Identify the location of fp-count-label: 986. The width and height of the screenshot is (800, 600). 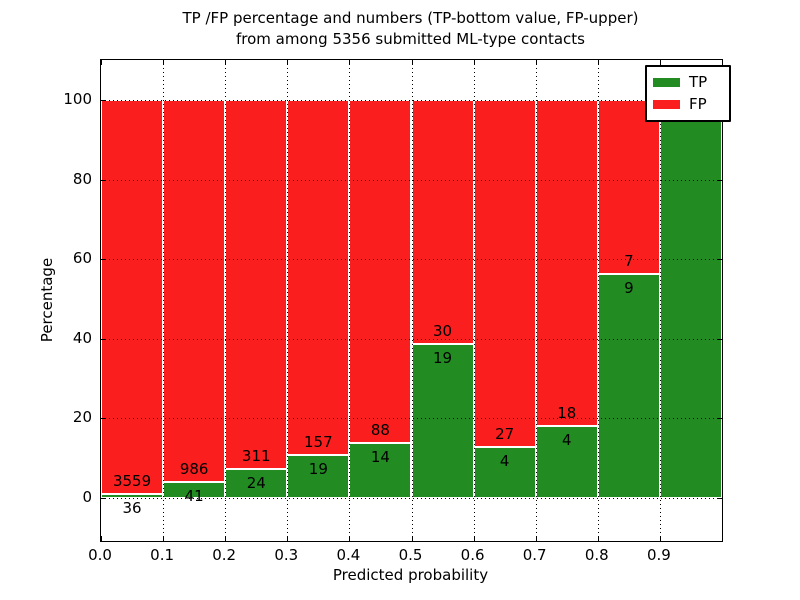
(194, 469).